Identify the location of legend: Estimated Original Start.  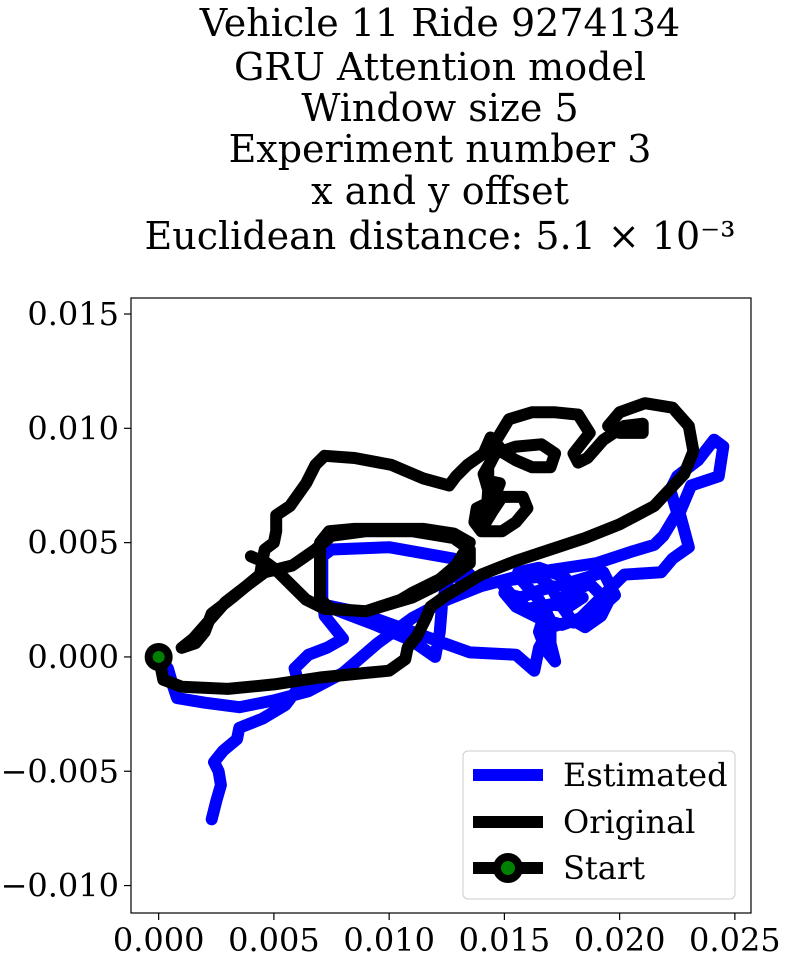
(599, 825).